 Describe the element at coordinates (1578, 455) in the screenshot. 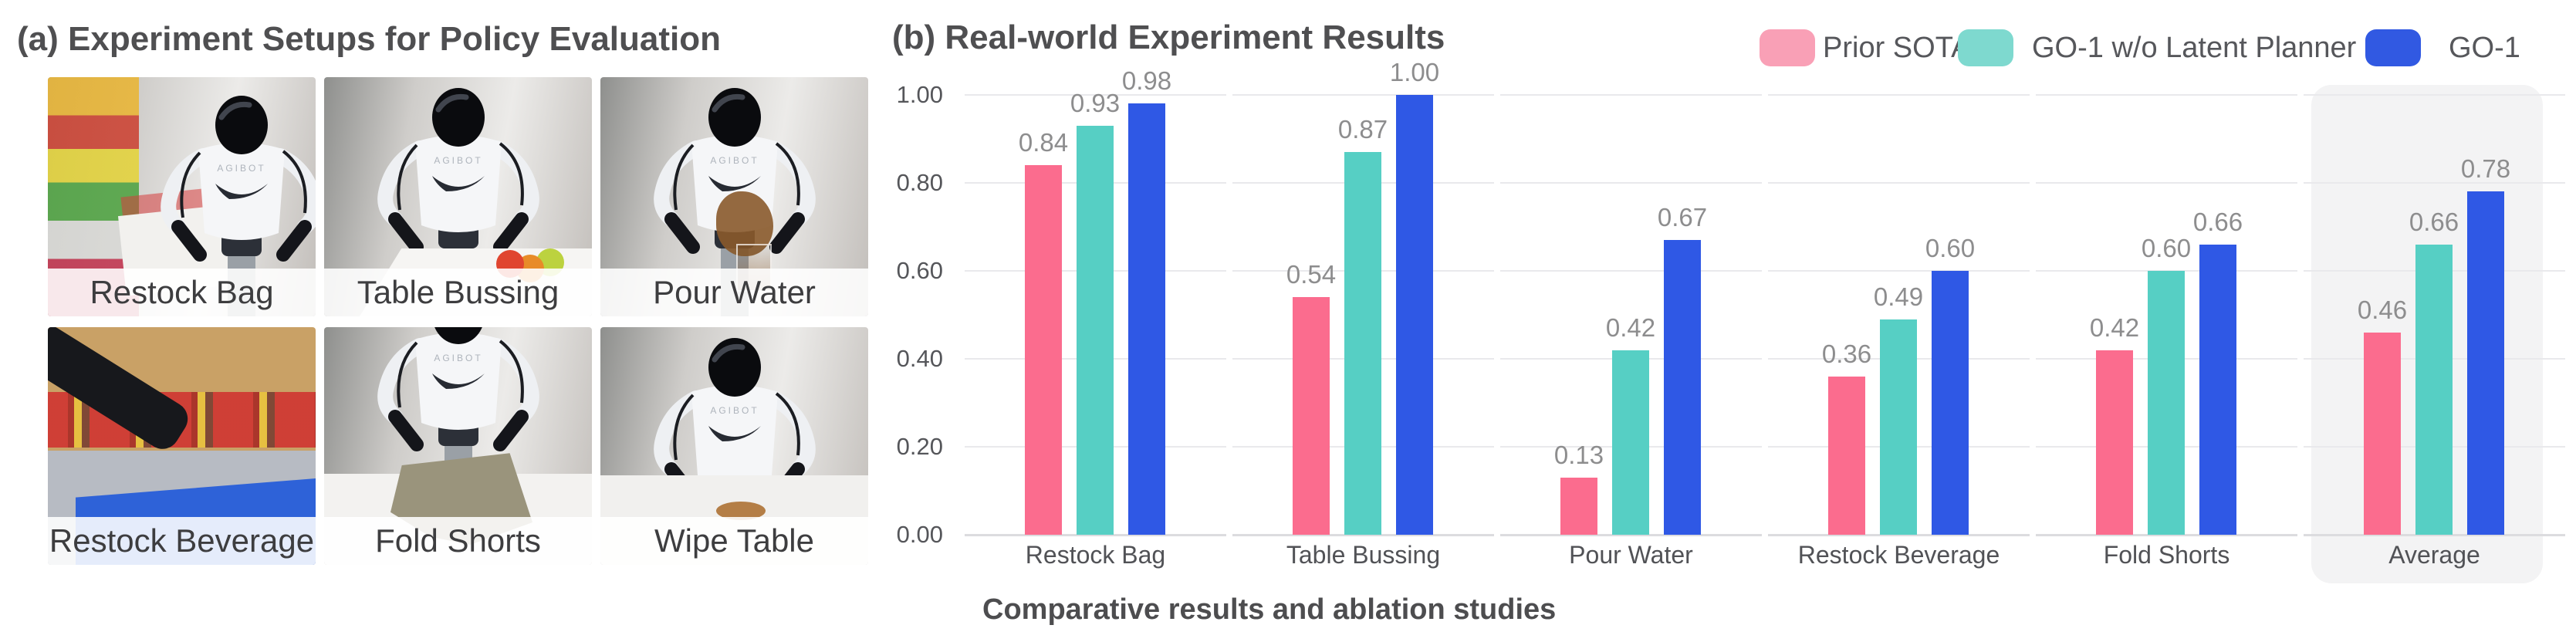

I see `value-label: 0.13` at that location.